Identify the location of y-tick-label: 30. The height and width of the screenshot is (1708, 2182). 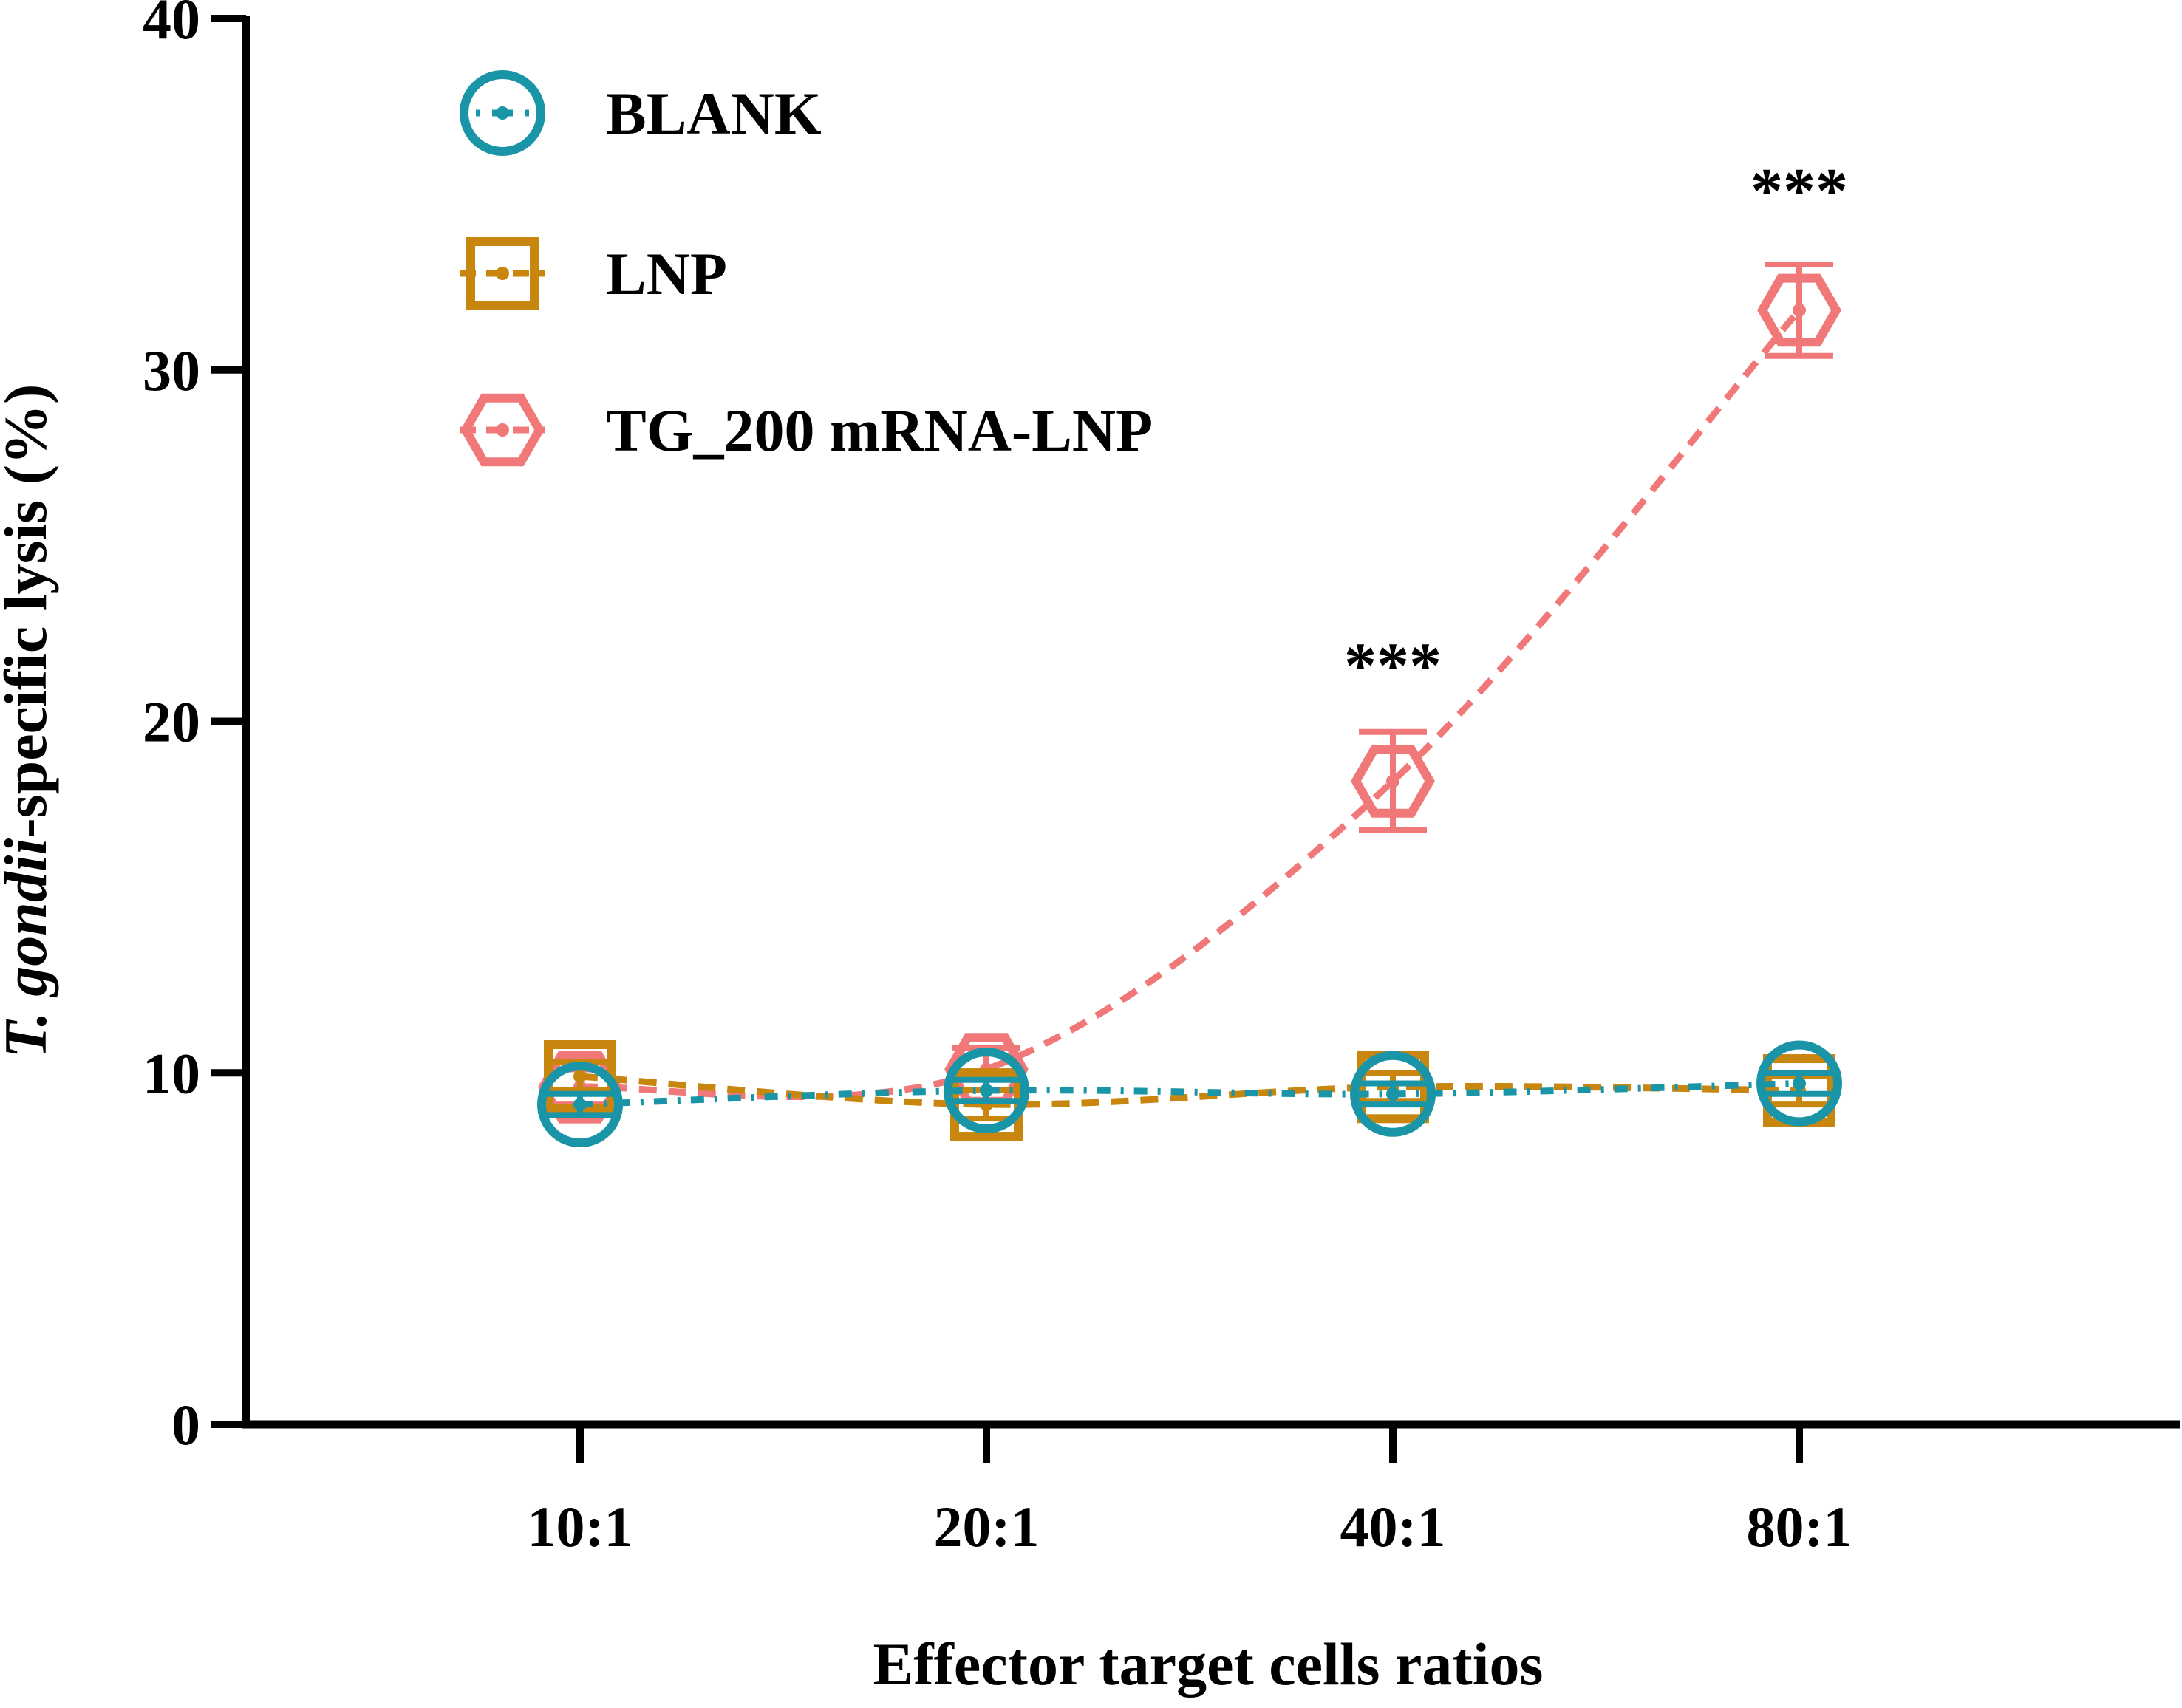
(171, 370).